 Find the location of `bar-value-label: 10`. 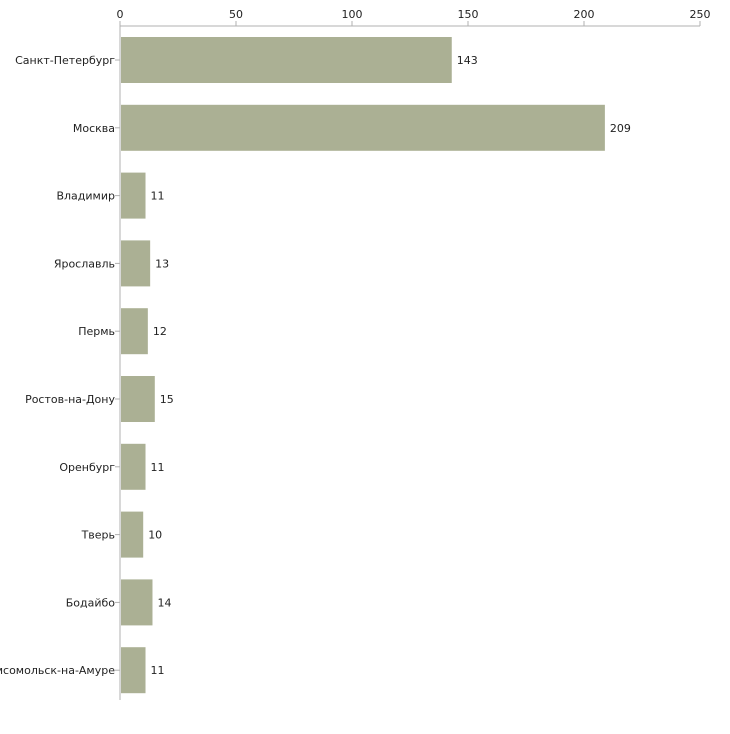

bar-value-label: 10 is located at coordinates (155, 535).